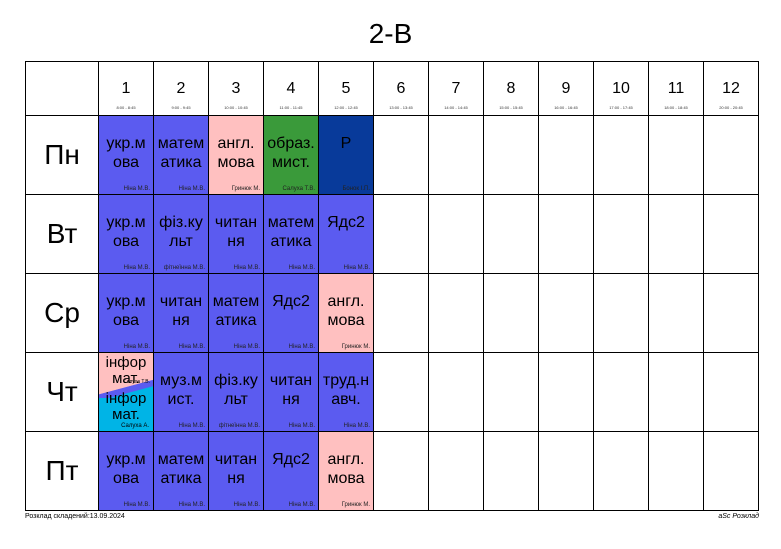 The image size is (781, 549). I want to click on timetable-slot: муз.м ист. Ніна М.В., so click(181, 392).